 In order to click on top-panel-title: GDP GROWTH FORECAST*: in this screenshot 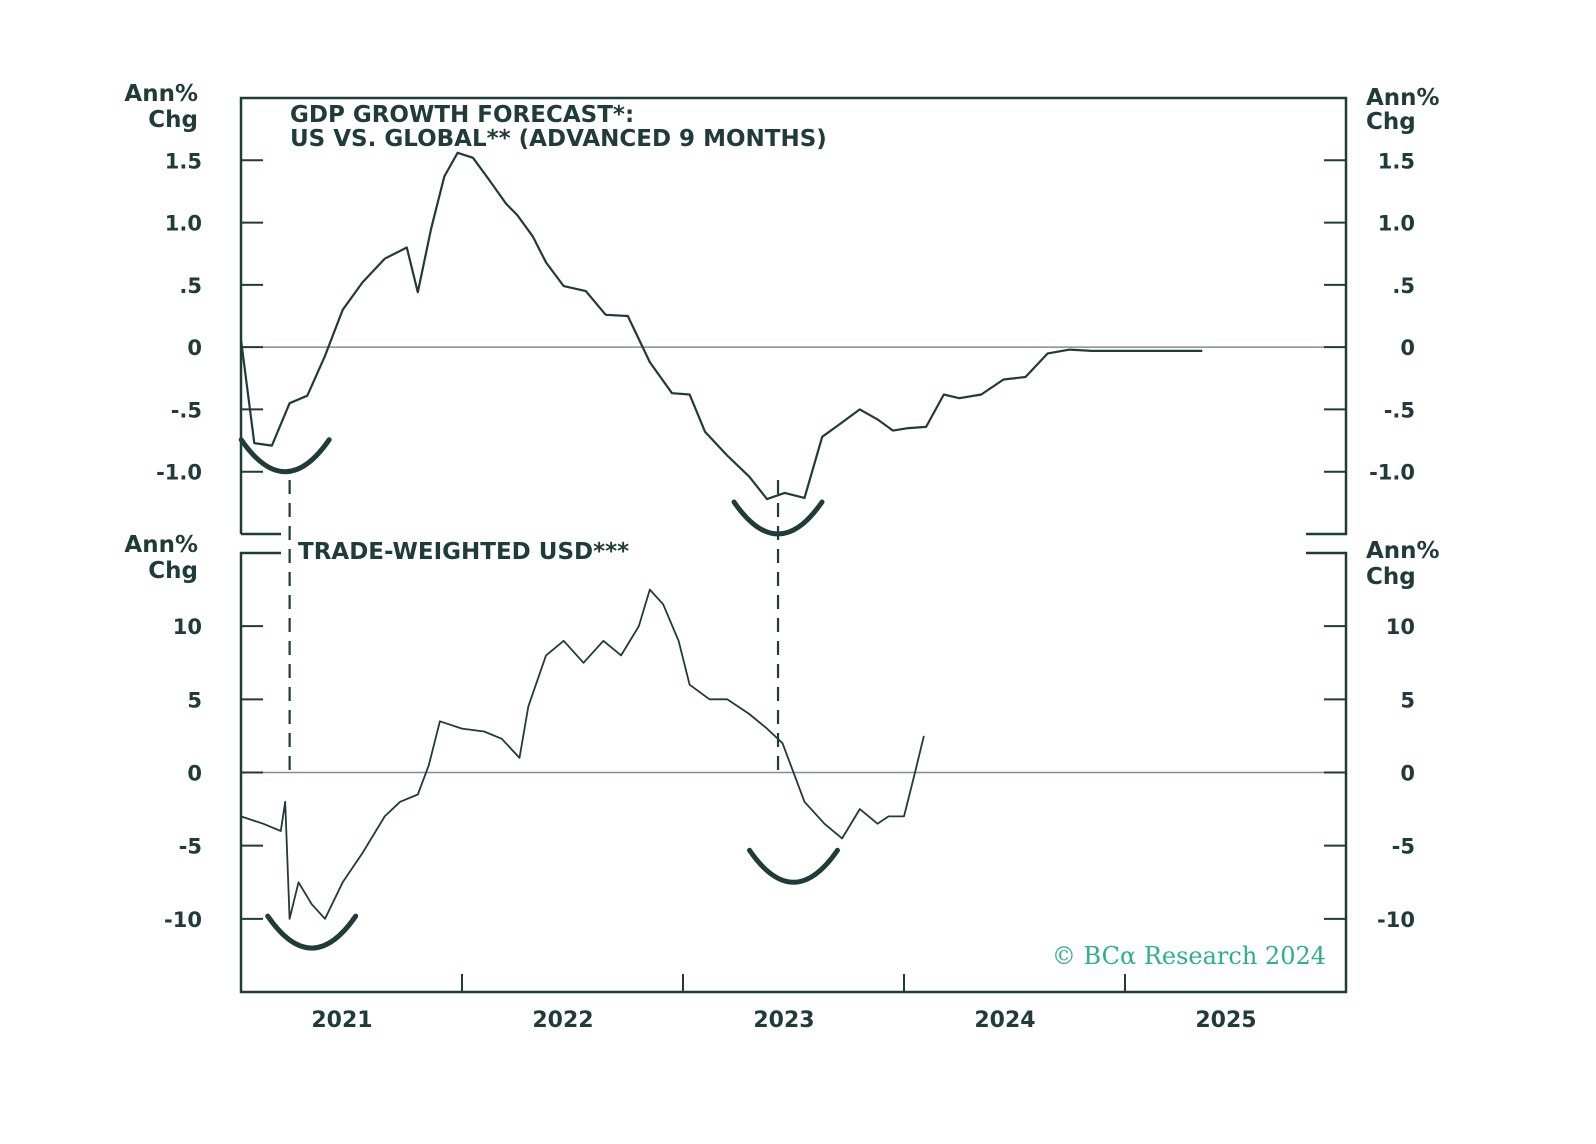, I will do `click(462, 115)`.